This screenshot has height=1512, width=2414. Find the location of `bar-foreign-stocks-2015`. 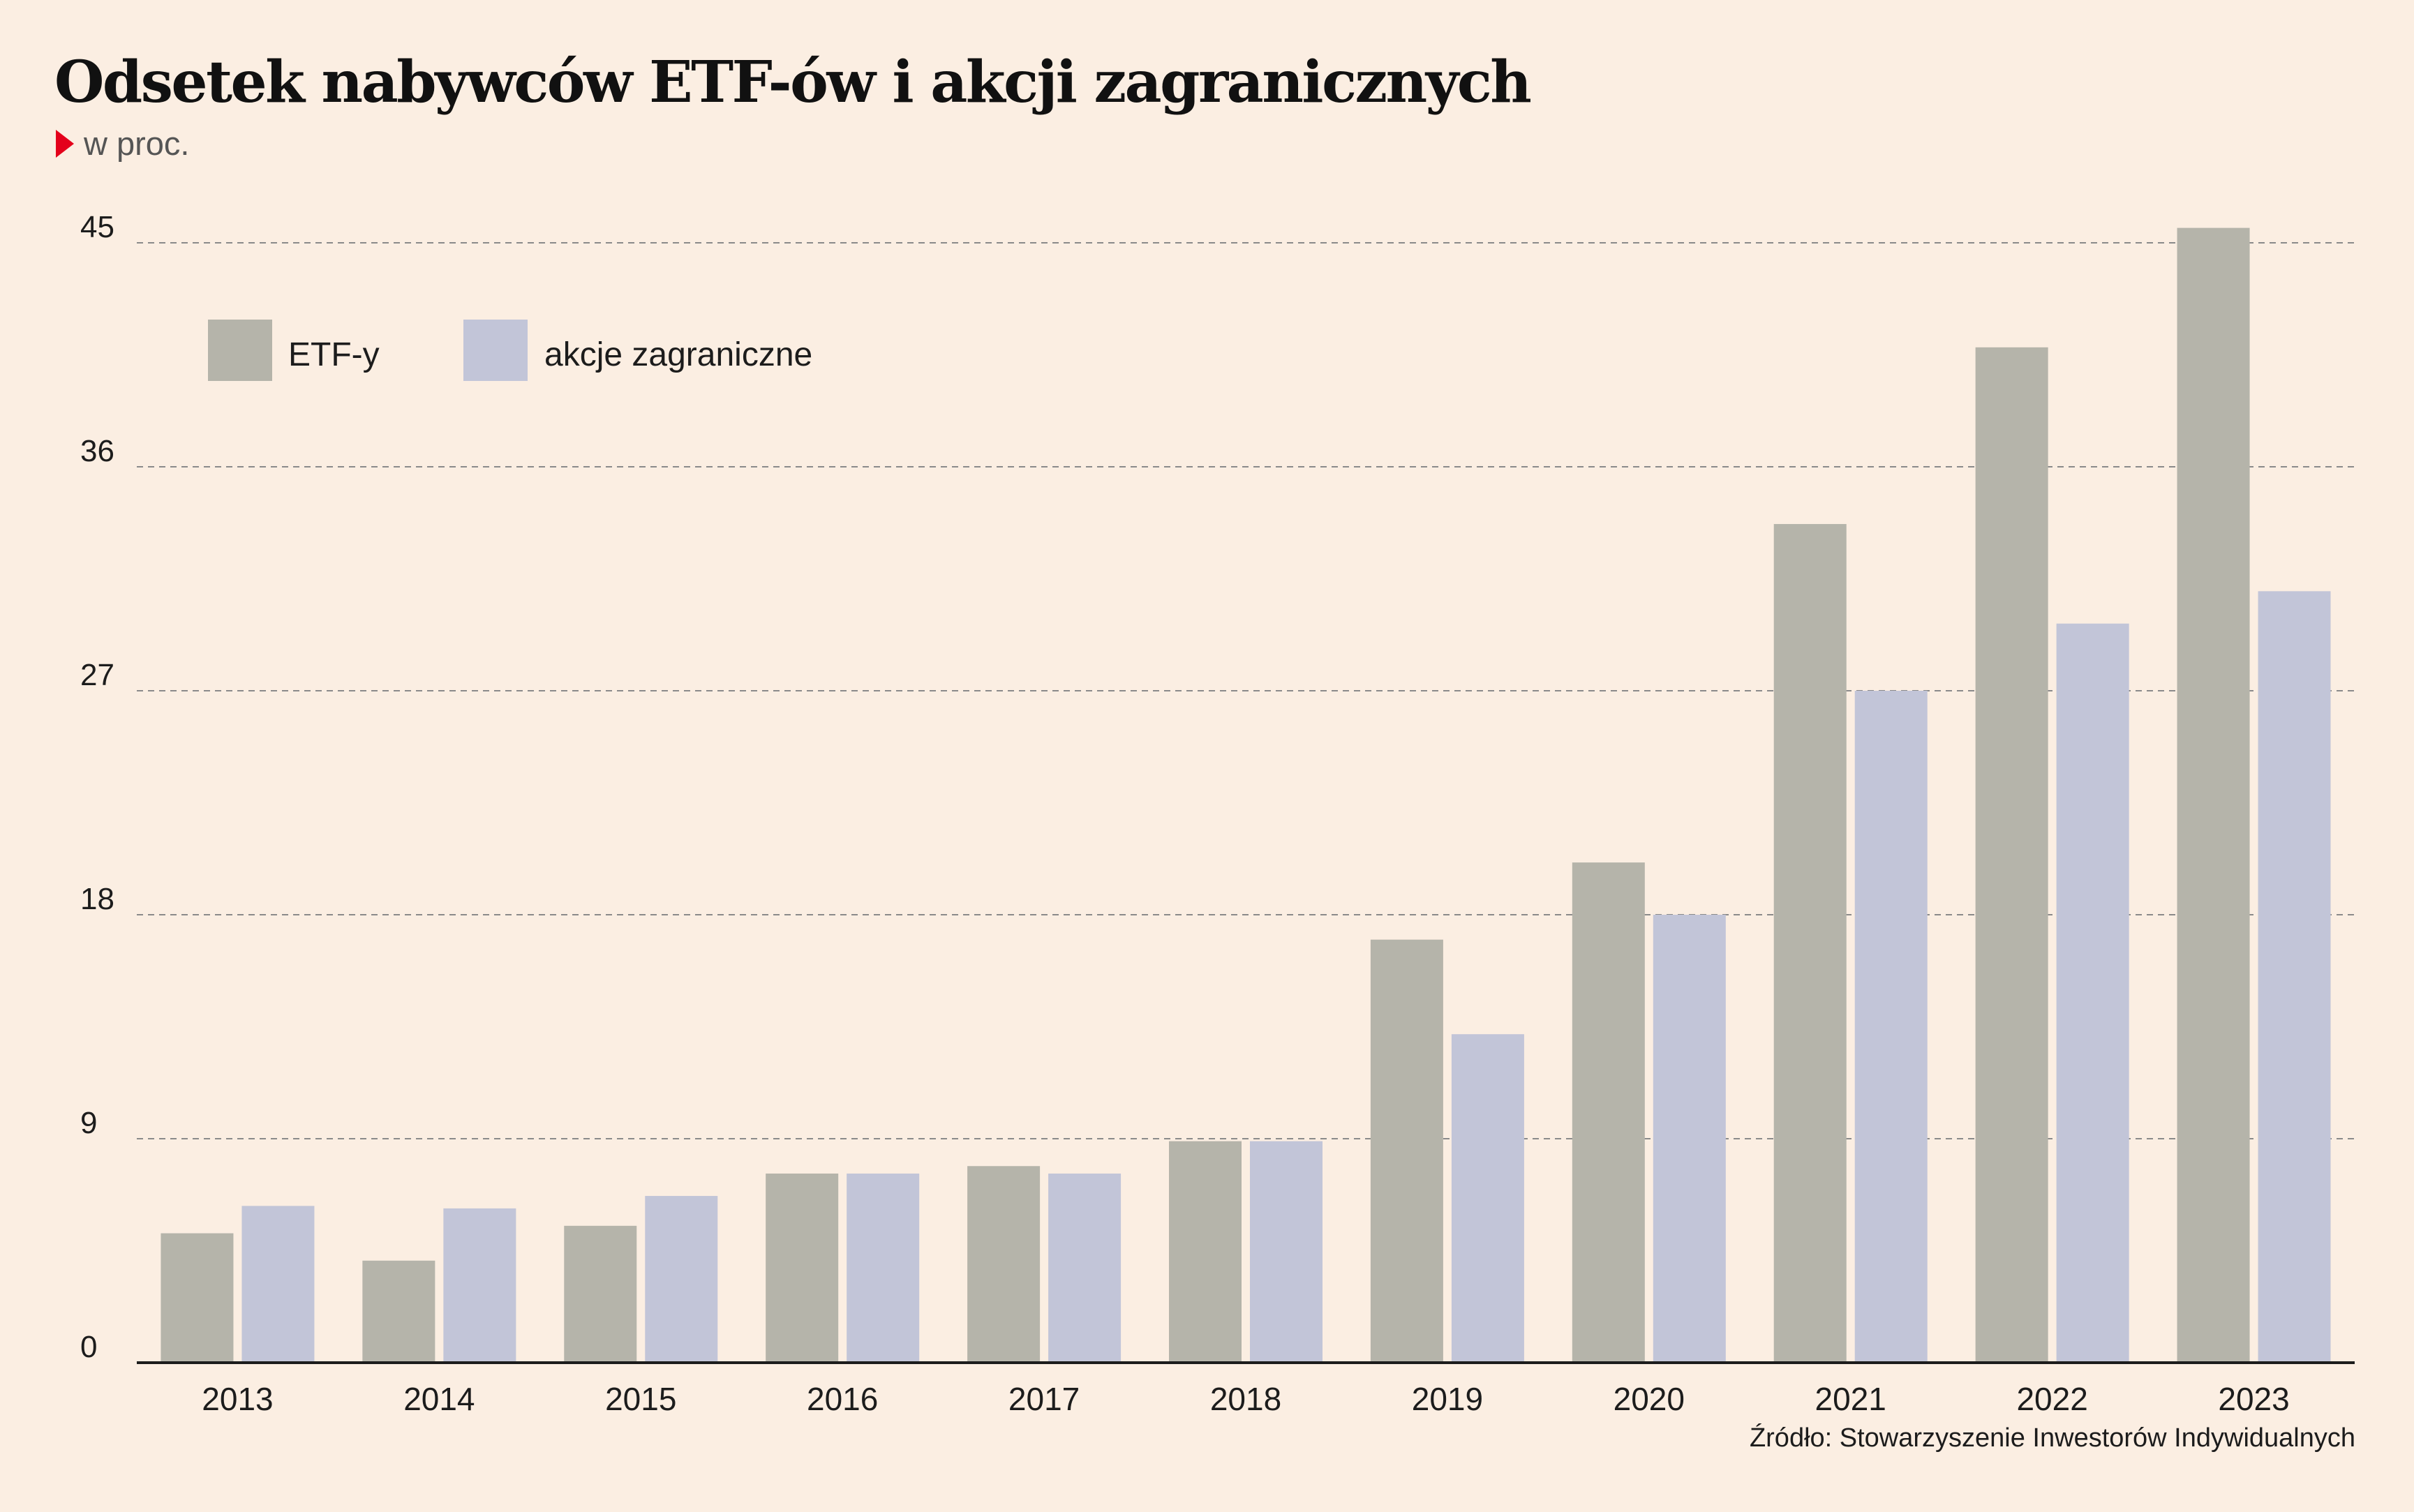

bar-foreign-stocks-2015 is located at coordinates (681, 1279).